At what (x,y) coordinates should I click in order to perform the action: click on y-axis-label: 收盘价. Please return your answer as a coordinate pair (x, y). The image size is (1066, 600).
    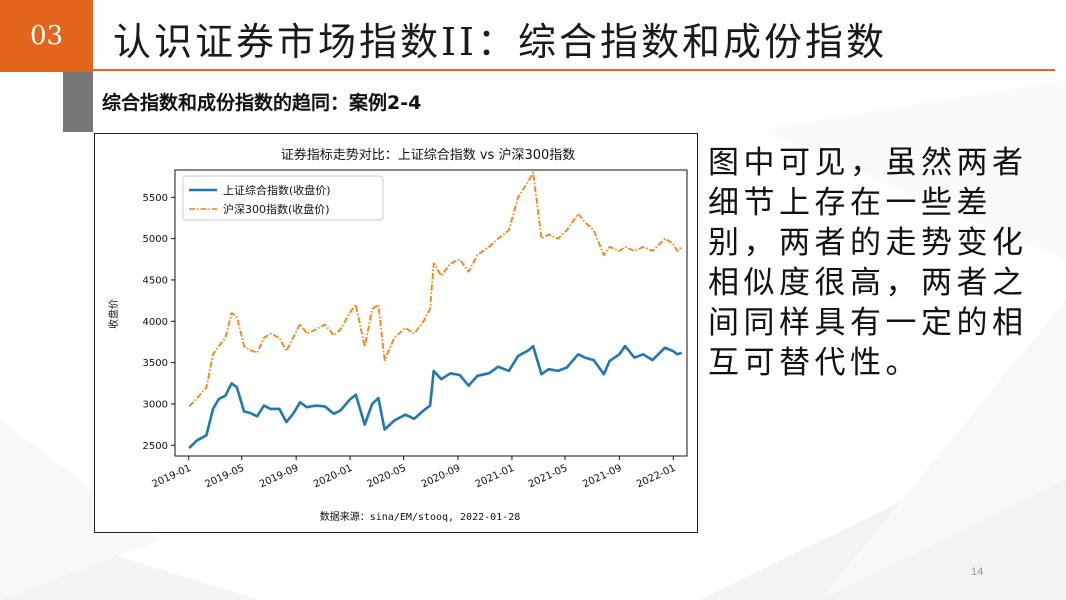
    Looking at the image, I should click on (113, 314).